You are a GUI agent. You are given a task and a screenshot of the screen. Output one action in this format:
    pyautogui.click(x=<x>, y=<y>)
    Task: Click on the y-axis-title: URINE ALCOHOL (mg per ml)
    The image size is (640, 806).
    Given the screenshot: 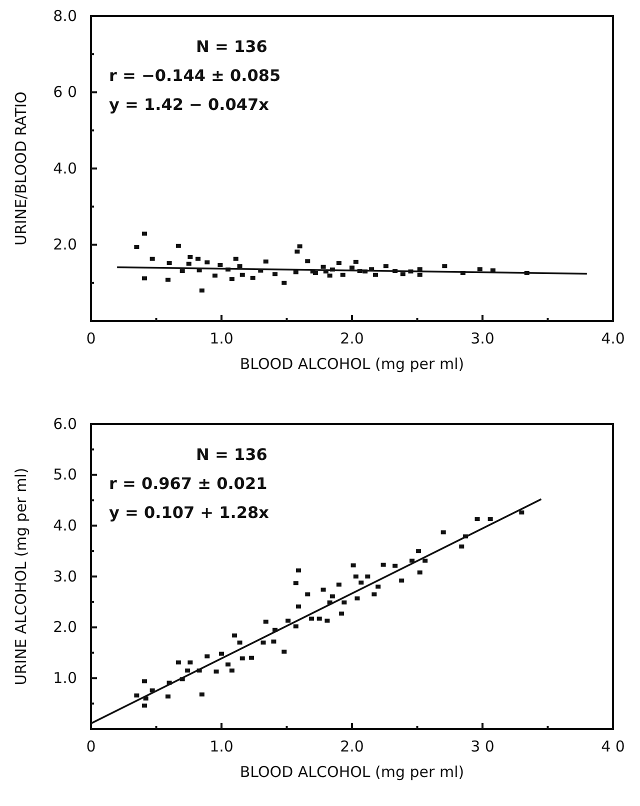 What is the action you would take?
    pyautogui.click(x=21, y=577)
    